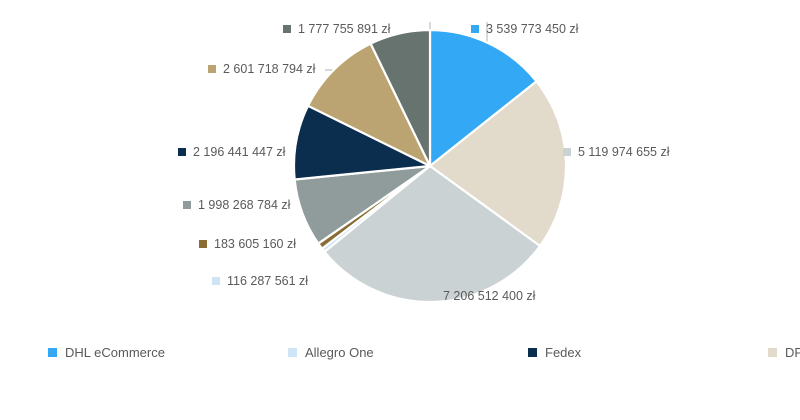  I want to click on pie-data-label: 1 777 755 891 zł, so click(336, 29).